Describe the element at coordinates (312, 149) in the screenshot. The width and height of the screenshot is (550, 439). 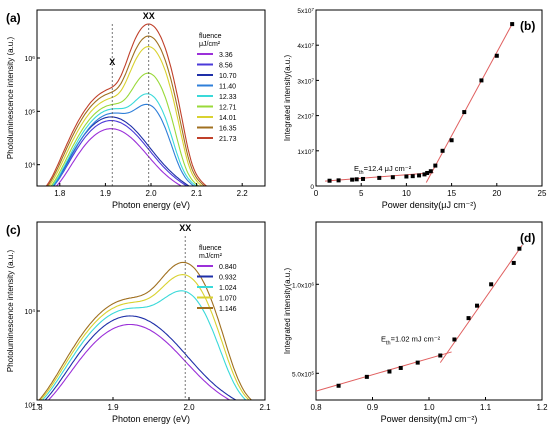
I see `panel-b-ytick-label-1-exp: 7` at that location.